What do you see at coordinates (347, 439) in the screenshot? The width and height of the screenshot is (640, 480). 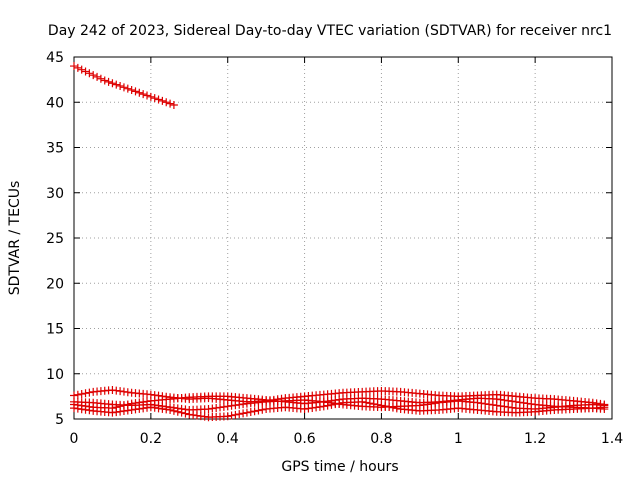 I see `x-tick-labels: 0 0.2 0.4 0.6 0.8 1 1.2 1.4` at bounding box center [347, 439].